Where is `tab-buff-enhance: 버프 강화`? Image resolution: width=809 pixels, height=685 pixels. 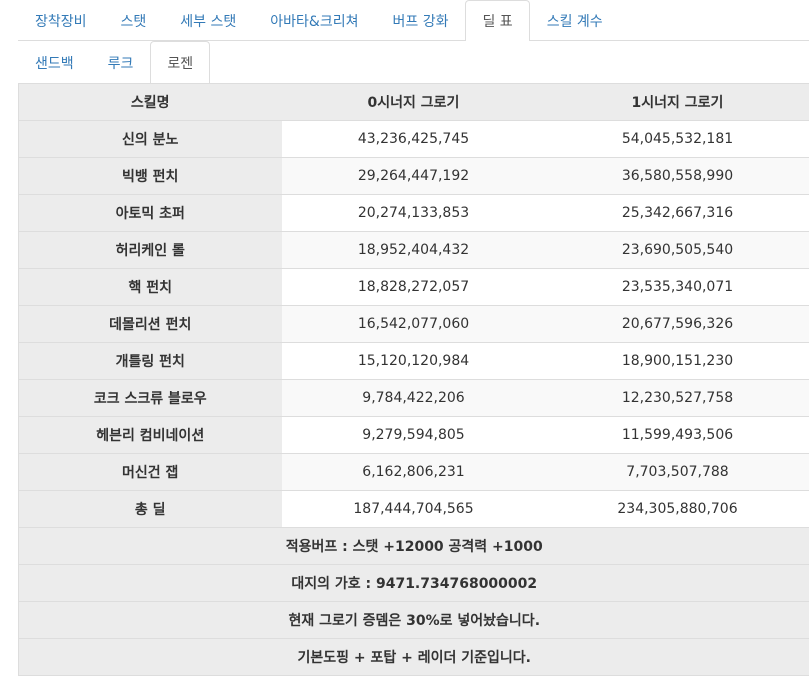 tab-buff-enhance: 버프 강화 is located at coordinates (420, 22).